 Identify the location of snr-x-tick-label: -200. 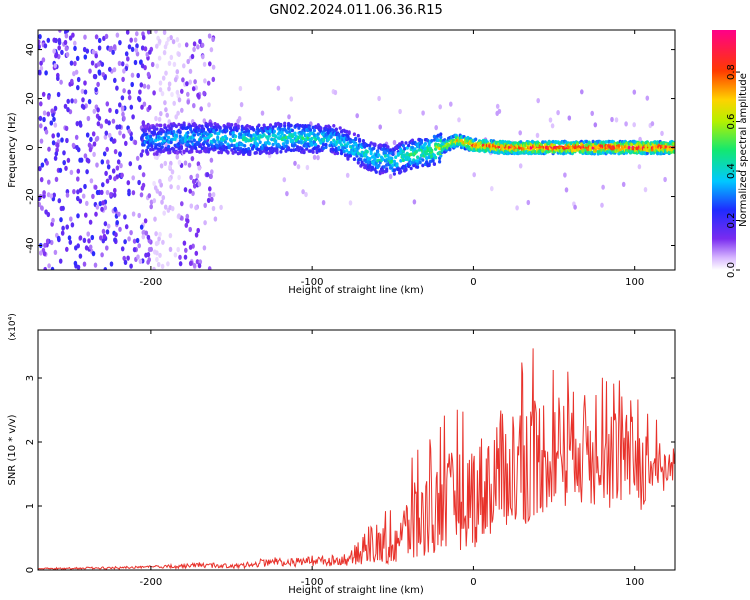
(151, 582).